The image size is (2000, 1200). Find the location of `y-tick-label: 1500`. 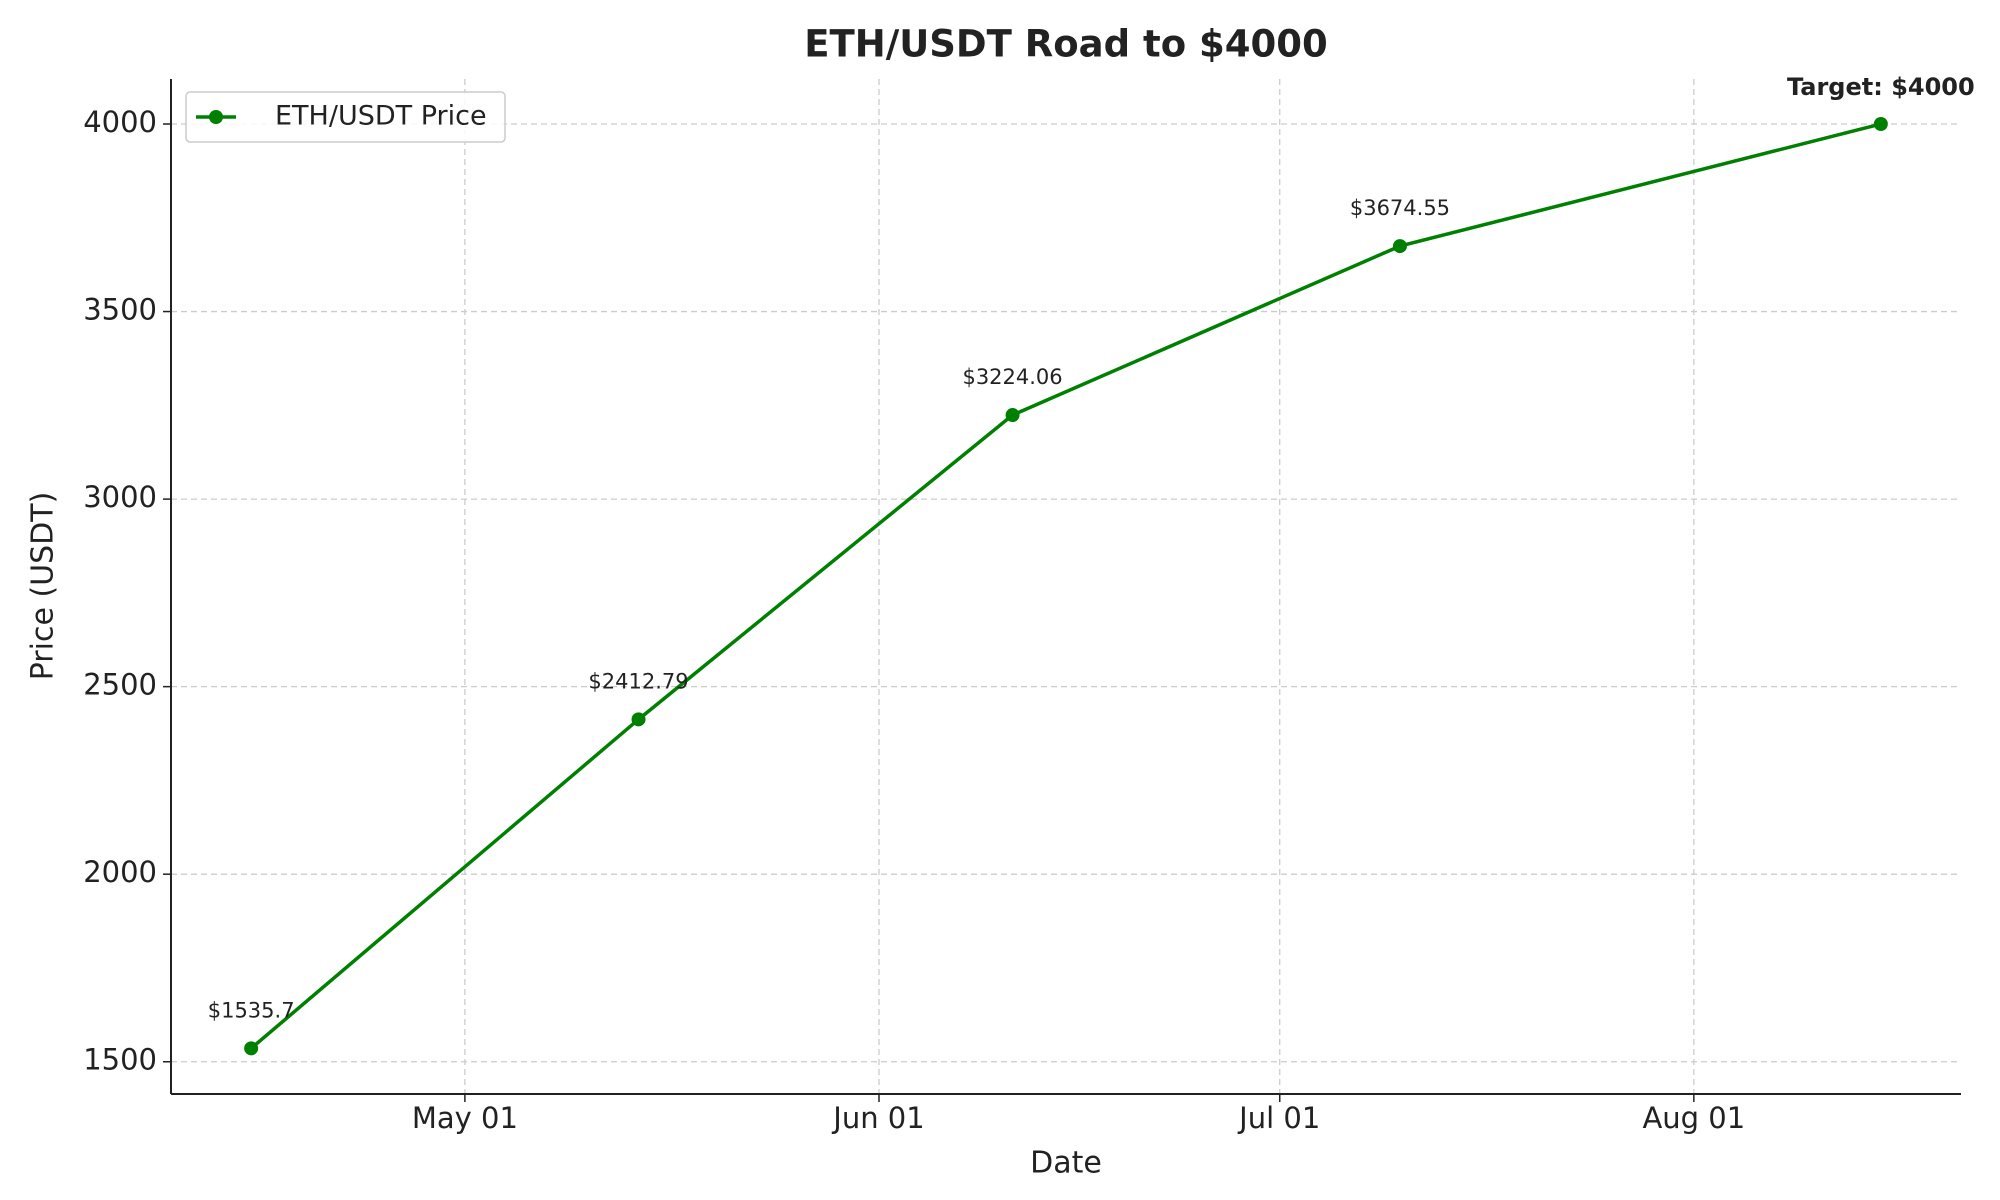

y-tick-label: 1500 is located at coordinates (120, 1060).